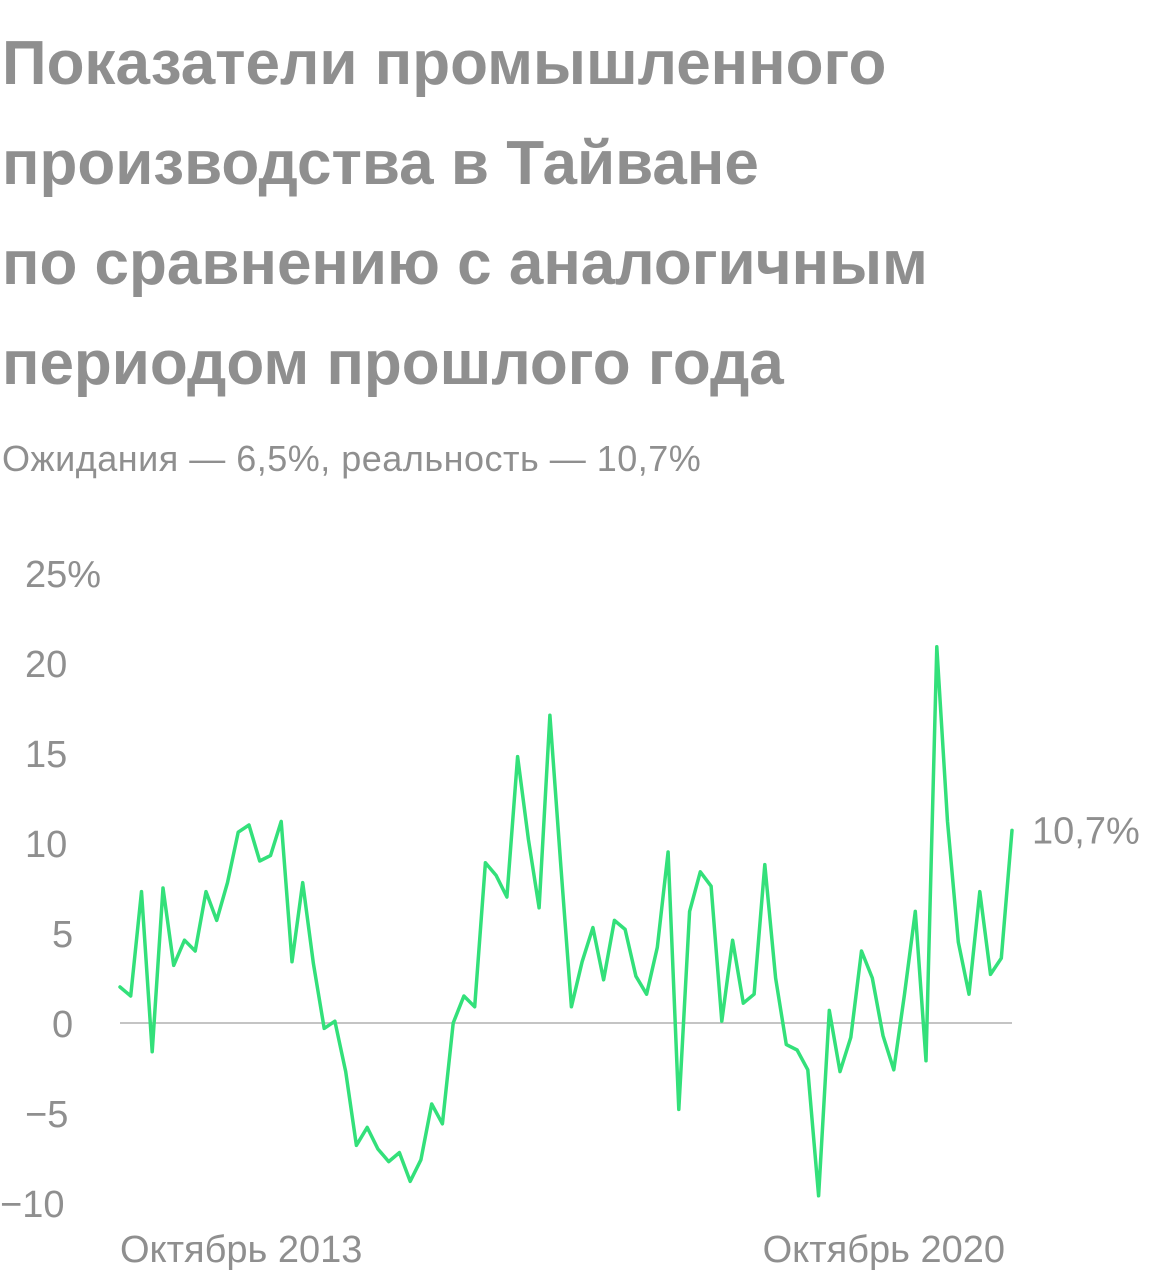 The height and width of the screenshot is (1280, 1160). What do you see at coordinates (393, 363) in the screenshot?
I see `chart-title-line: периодом прошлого года` at bounding box center [393, 363].